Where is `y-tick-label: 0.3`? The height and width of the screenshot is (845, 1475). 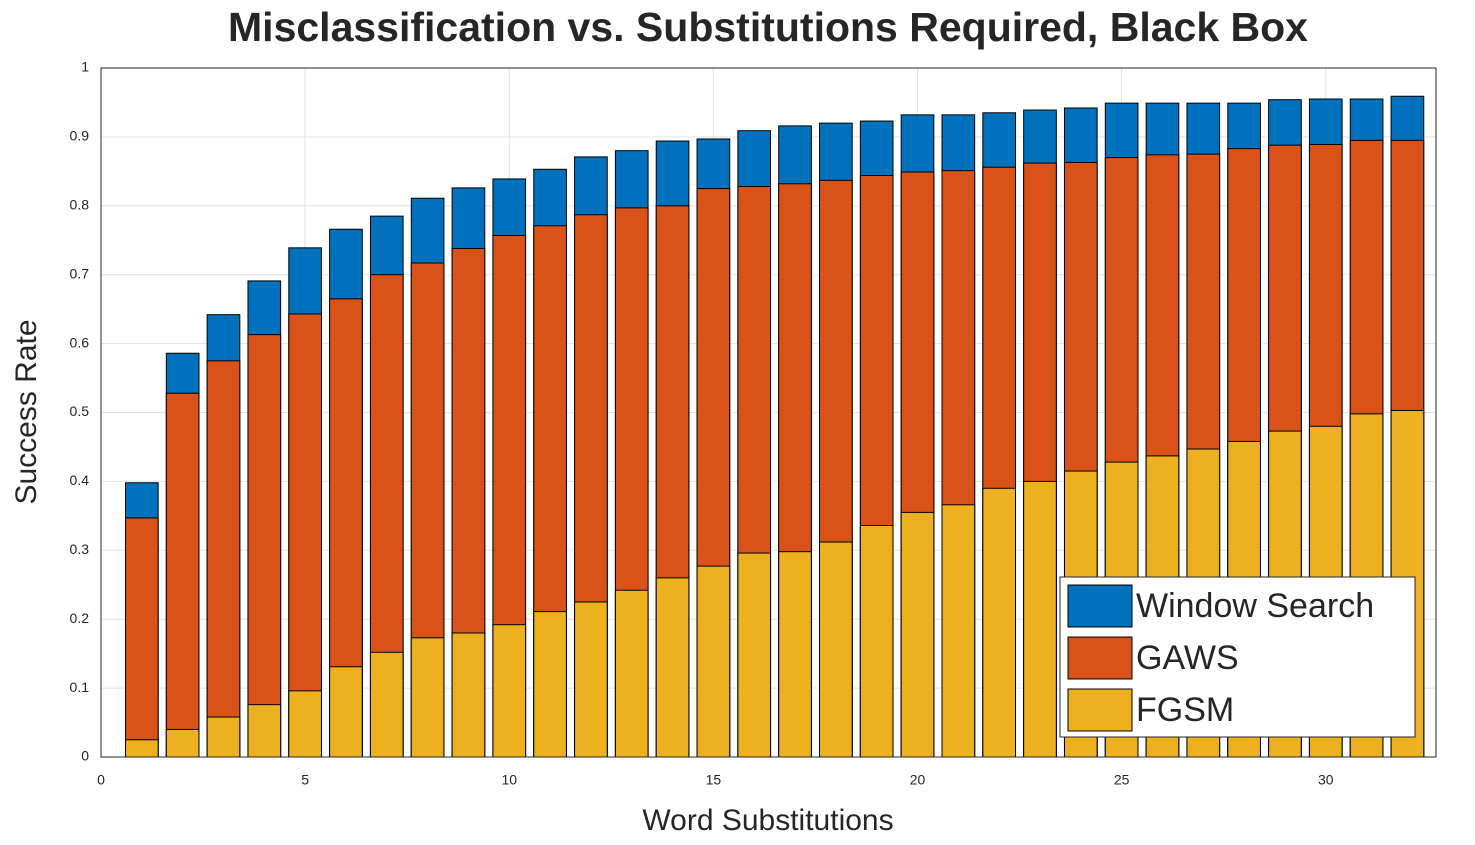
y-tick-label: 0.3 is located at coordinates (80, 549).